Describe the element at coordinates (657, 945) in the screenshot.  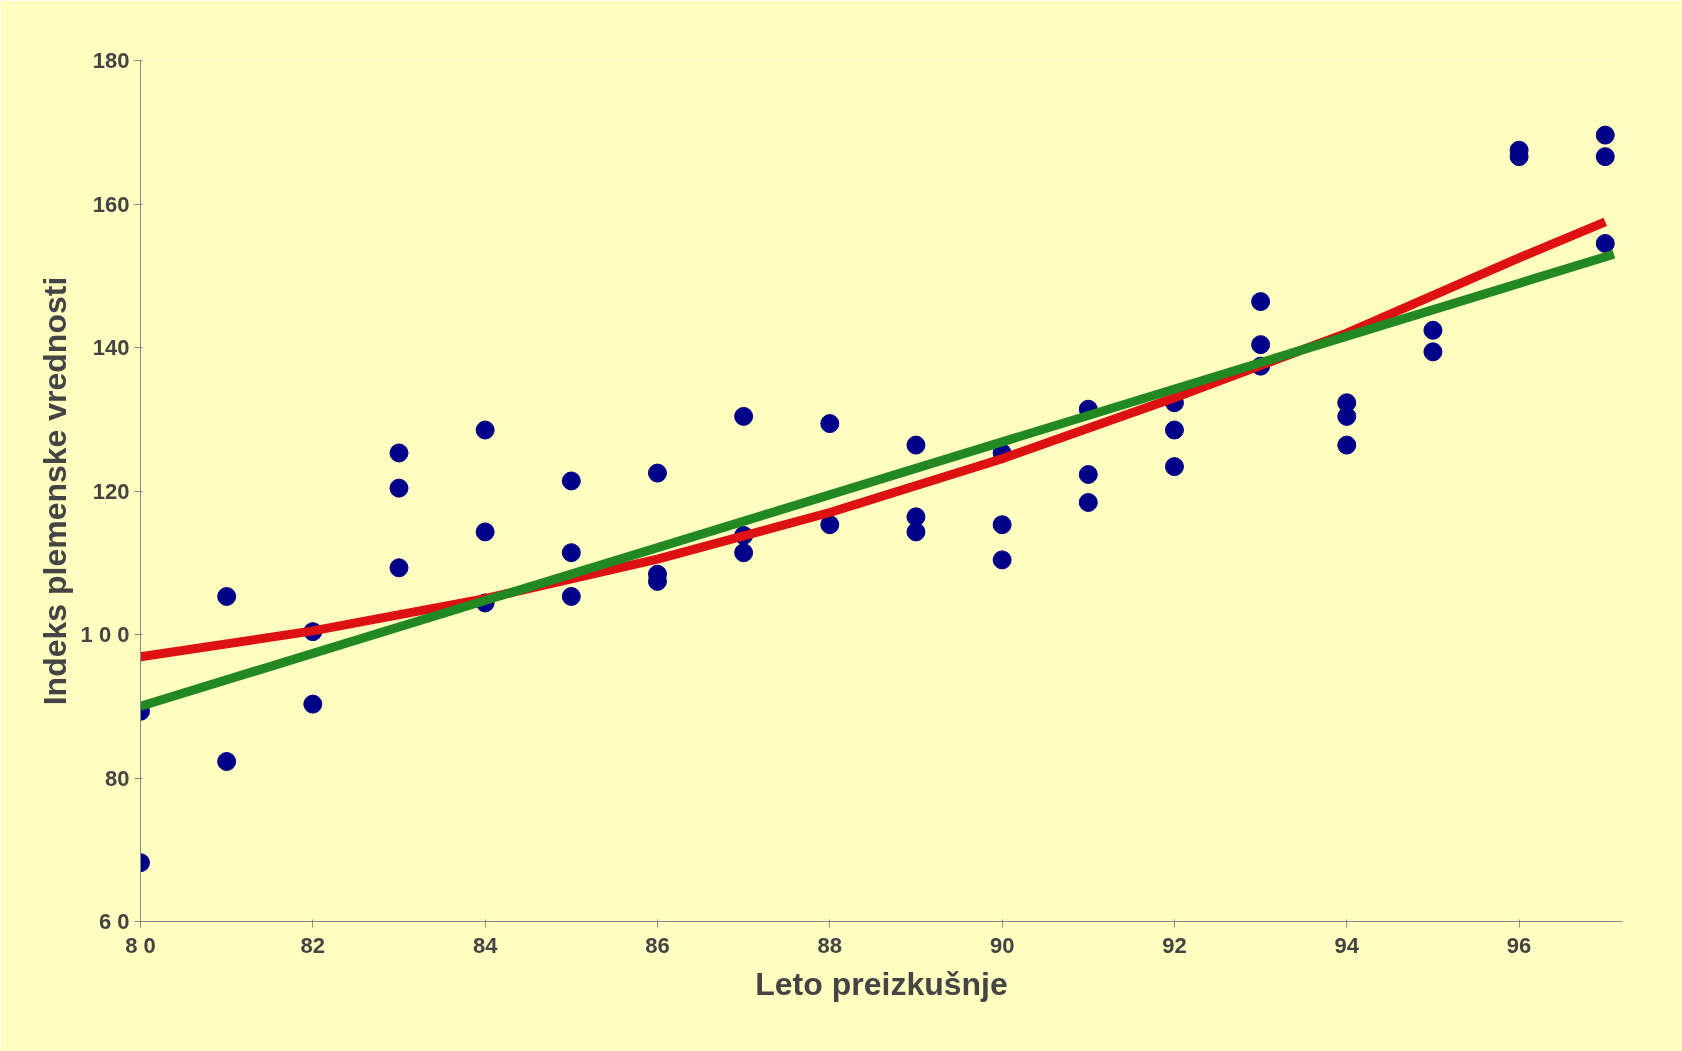
I see `x-tick-label: 86` at that location.